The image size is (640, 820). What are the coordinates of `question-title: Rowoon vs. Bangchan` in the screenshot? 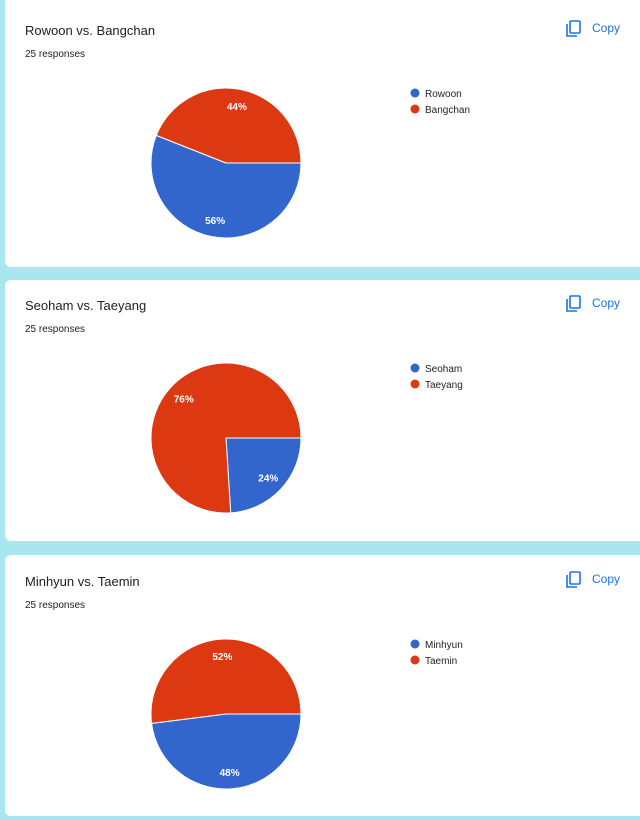 It's located at (90, 30).